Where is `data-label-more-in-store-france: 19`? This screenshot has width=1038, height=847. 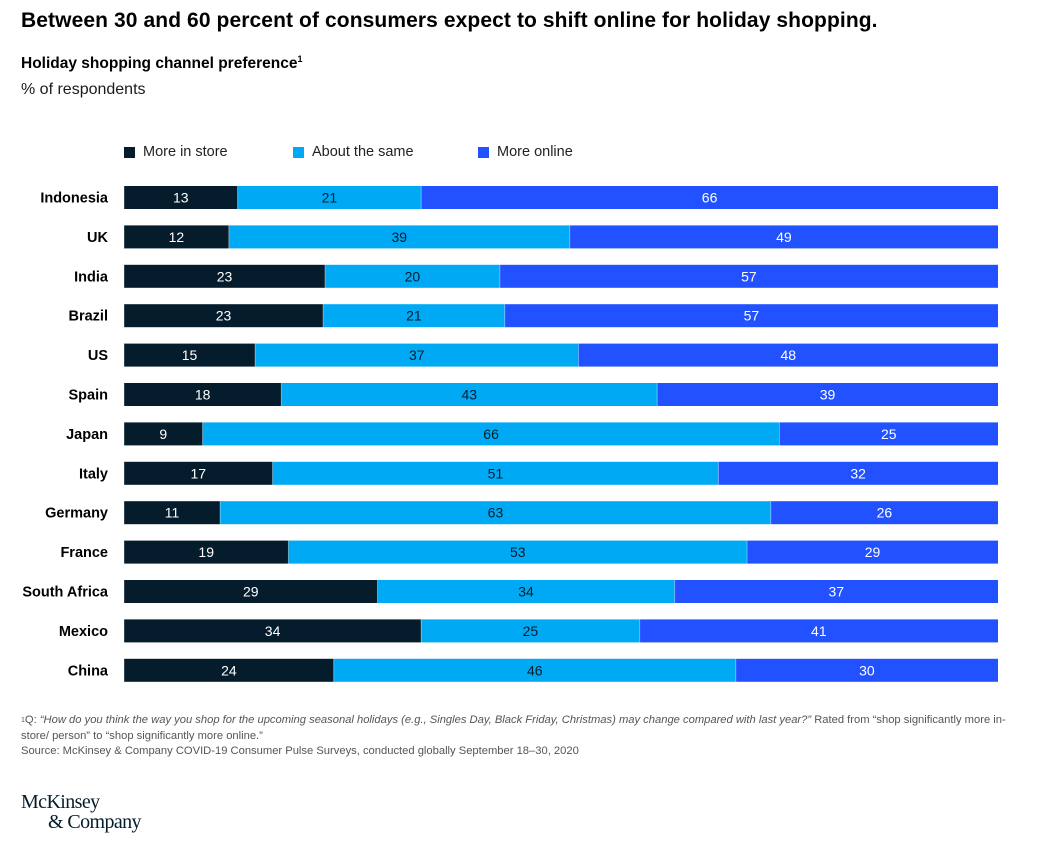 data-label-more-in-store-france: 19 is located at coordinates (206, 552).